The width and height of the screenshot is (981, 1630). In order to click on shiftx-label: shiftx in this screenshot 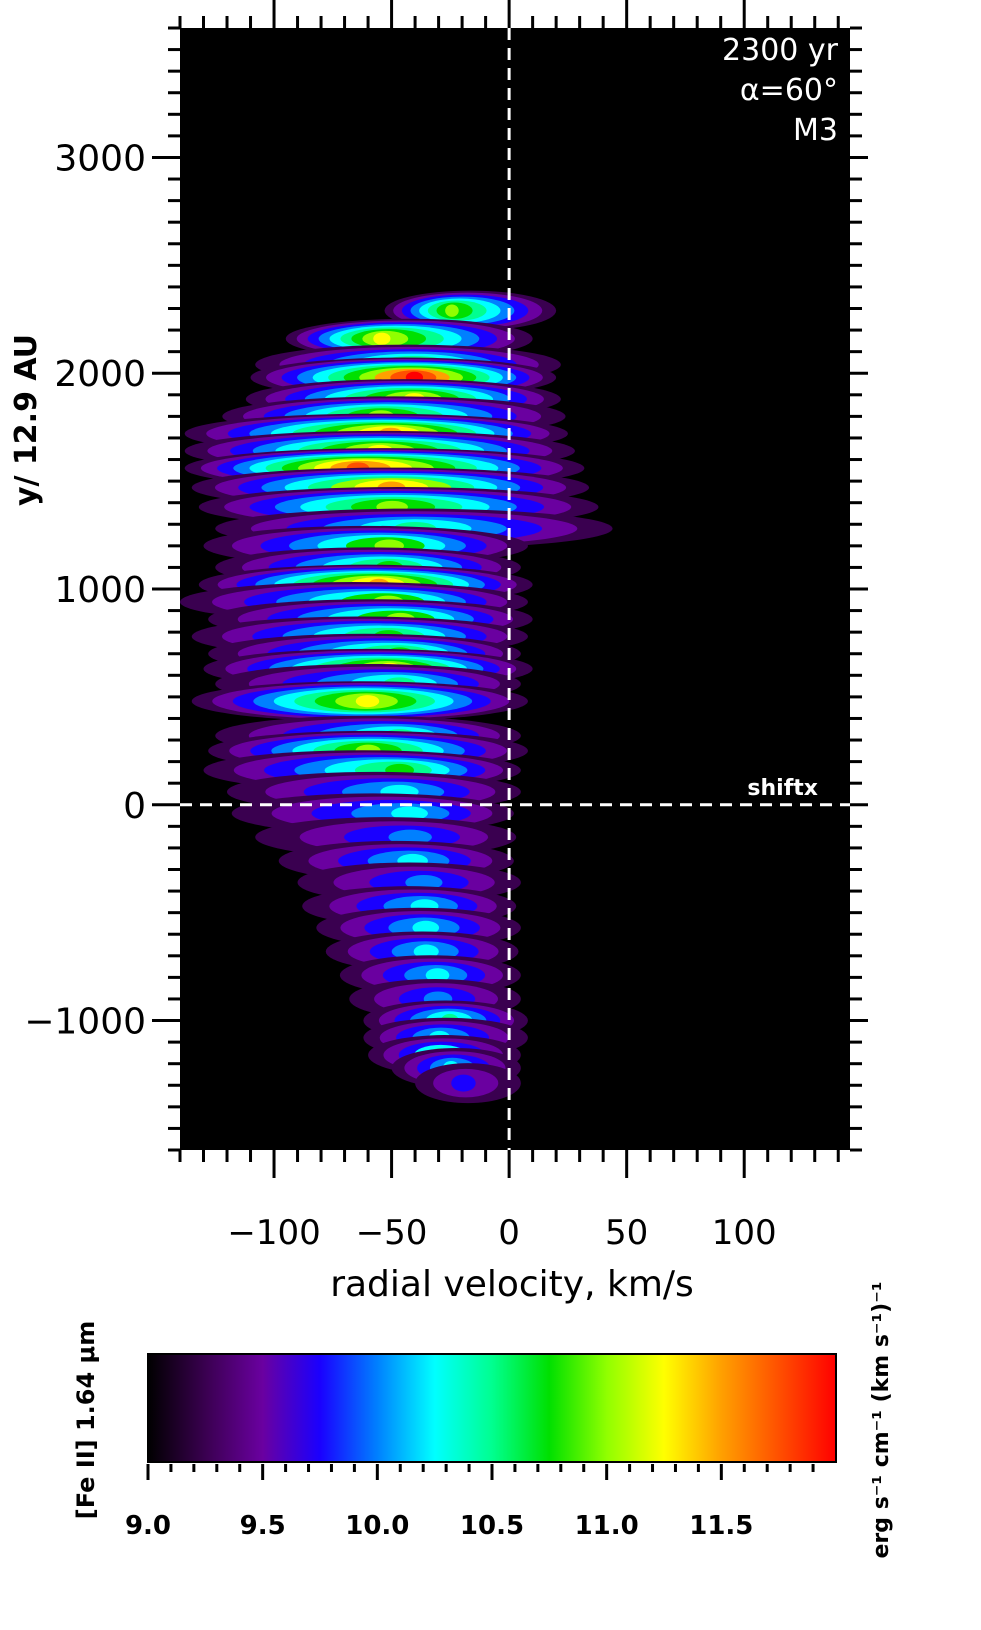, I will do `click(782, 788)`.